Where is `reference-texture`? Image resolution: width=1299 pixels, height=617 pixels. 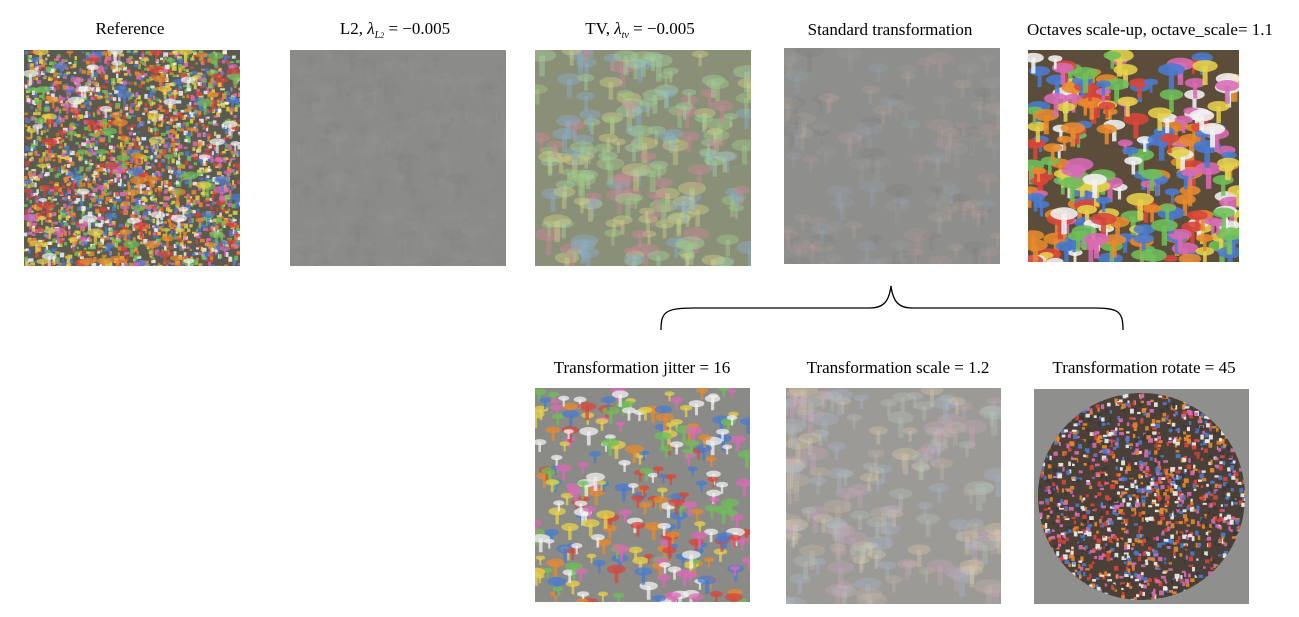
reference-texture is located at coordinates (132, 158).